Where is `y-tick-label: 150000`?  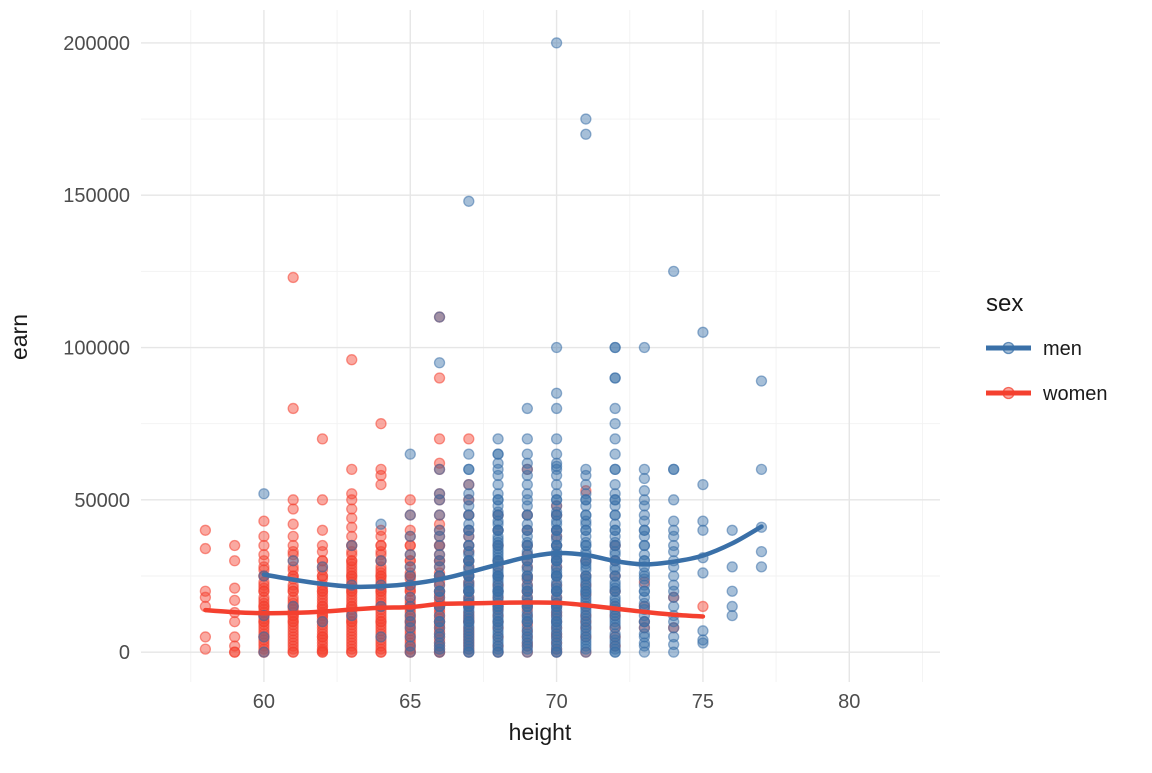 y-tick-label: 150000 is located at coordinates (96, 196).